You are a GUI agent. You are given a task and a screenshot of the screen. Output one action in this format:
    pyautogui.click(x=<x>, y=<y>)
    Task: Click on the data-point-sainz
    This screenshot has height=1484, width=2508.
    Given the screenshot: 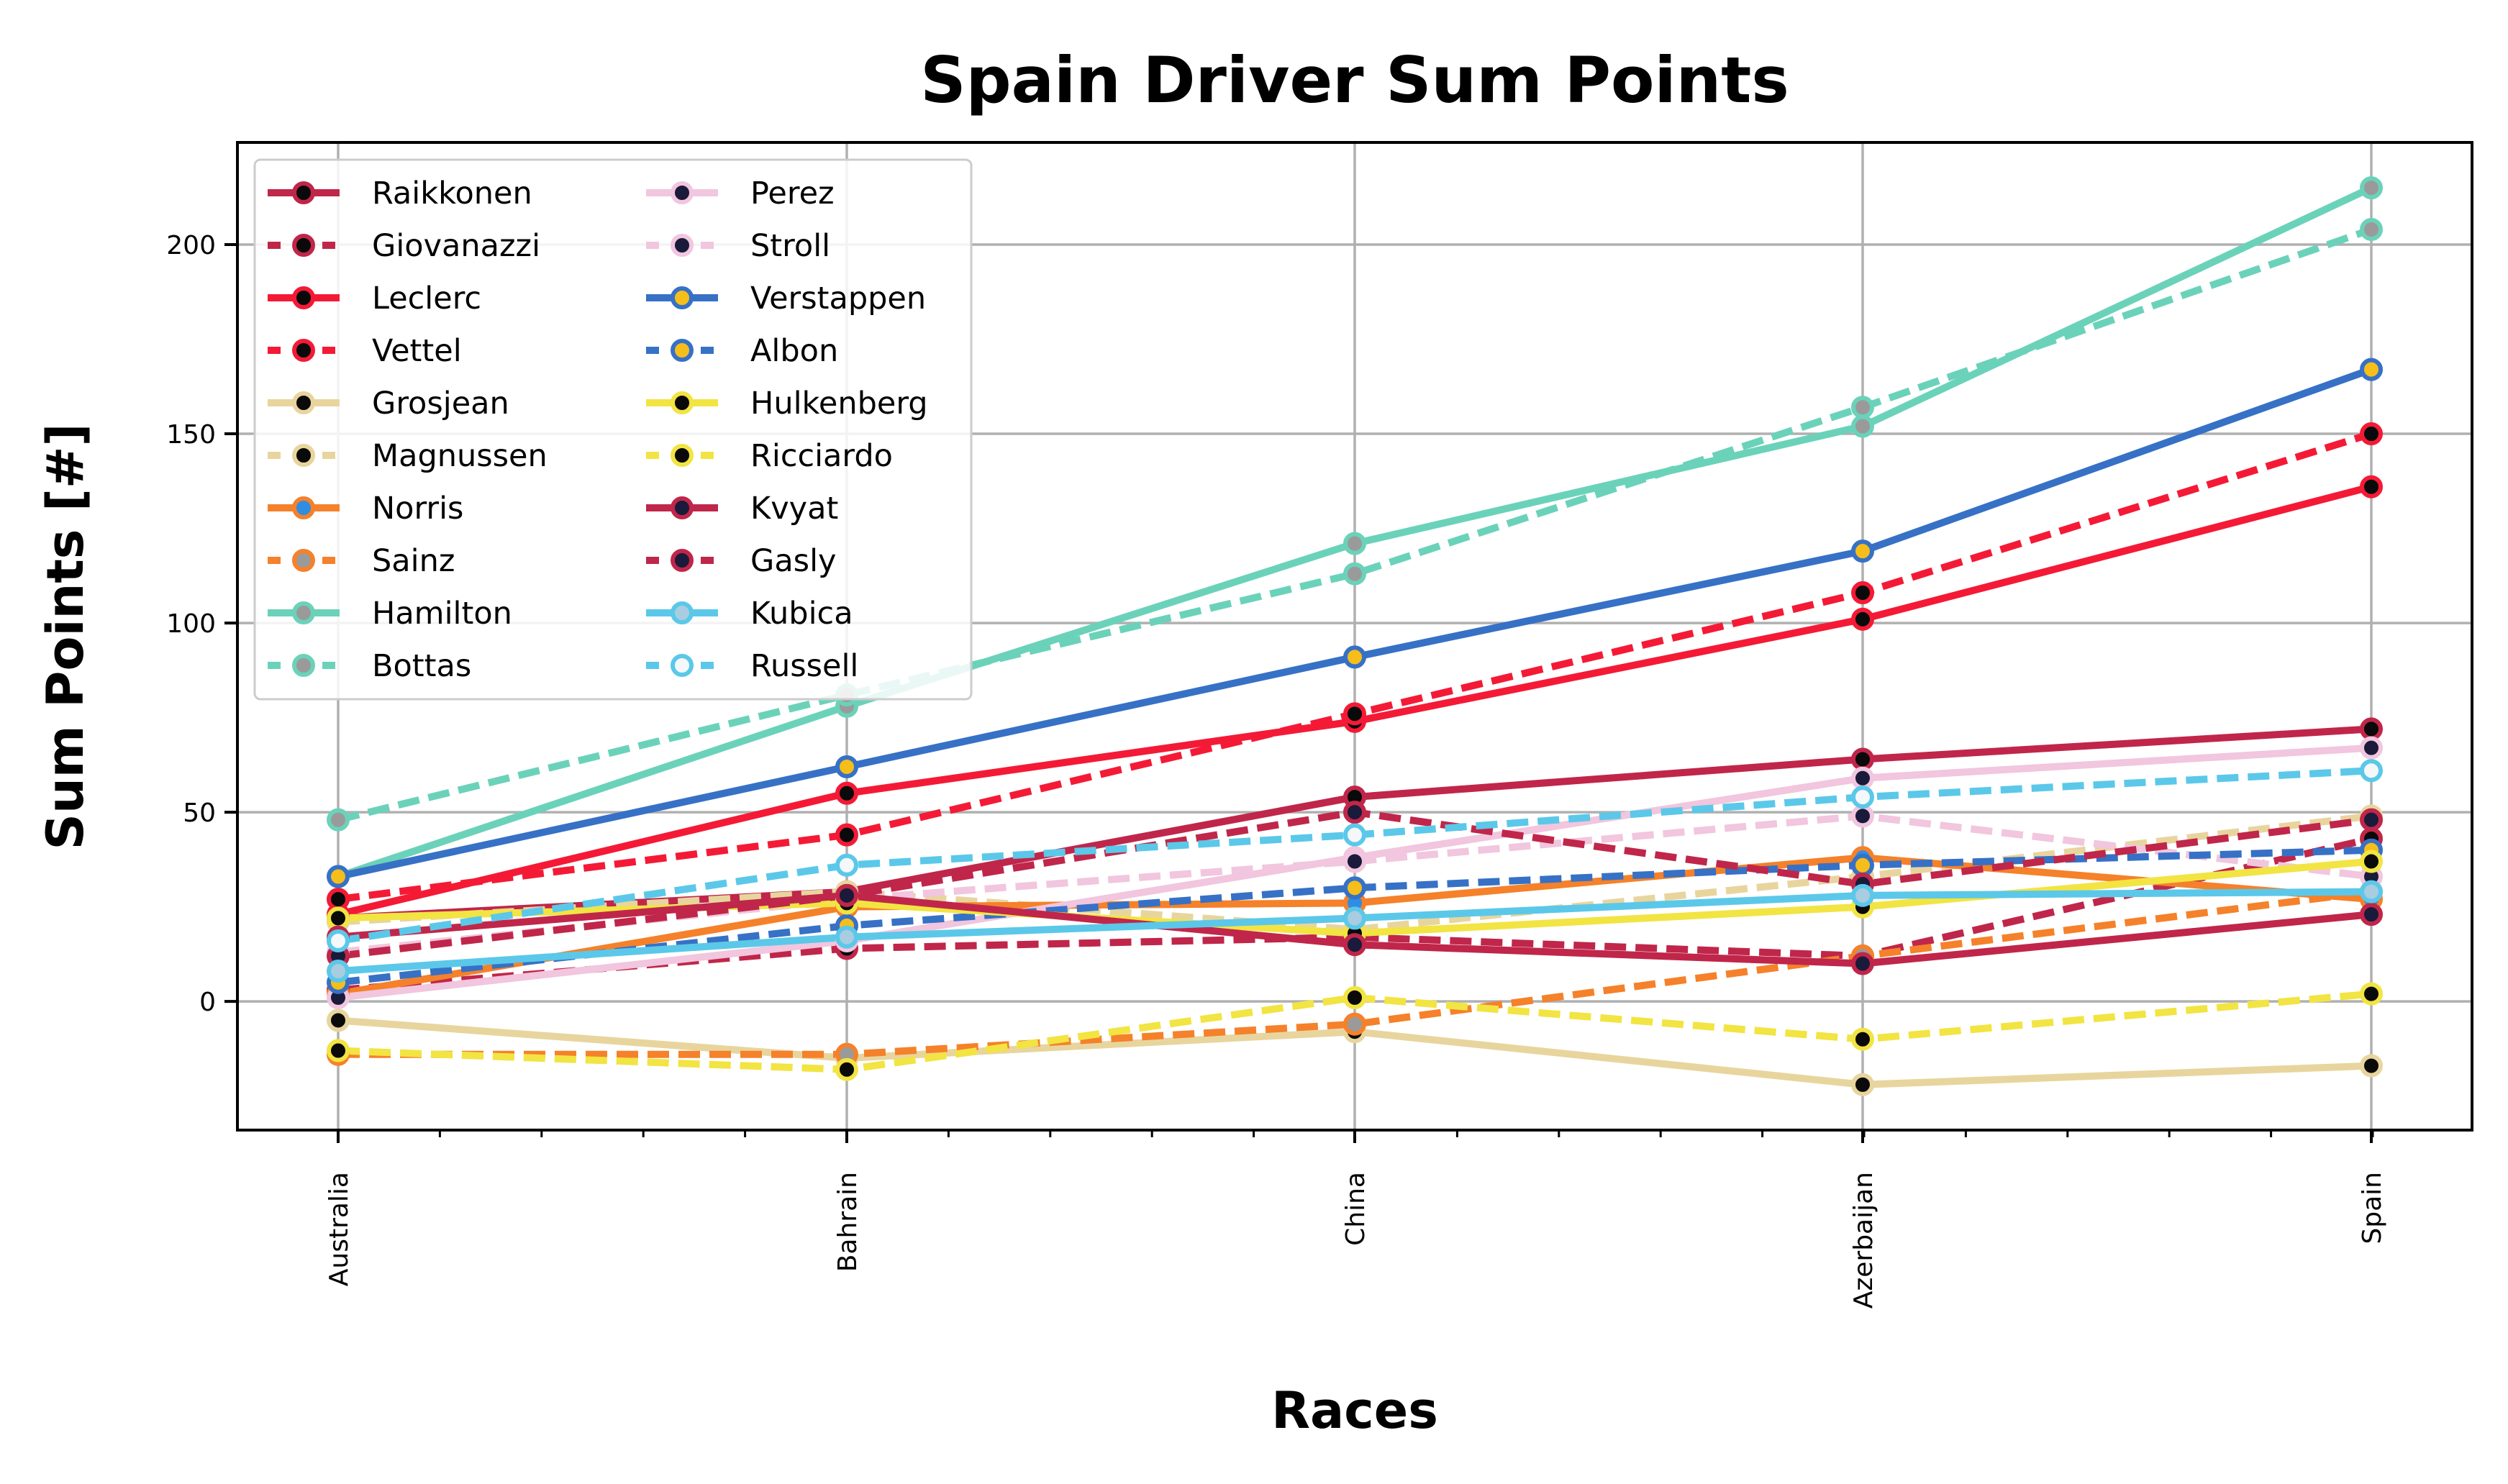 What is the action you would take?
    pyautogui.click(x=1354, y=1024)
    